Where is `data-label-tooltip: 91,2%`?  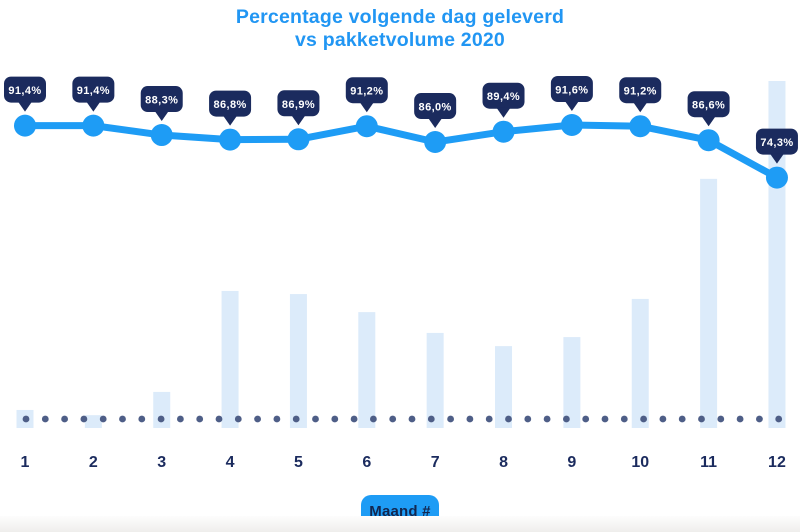 data-label-tooltip: 91,2% is located at coordinates (366, 95).